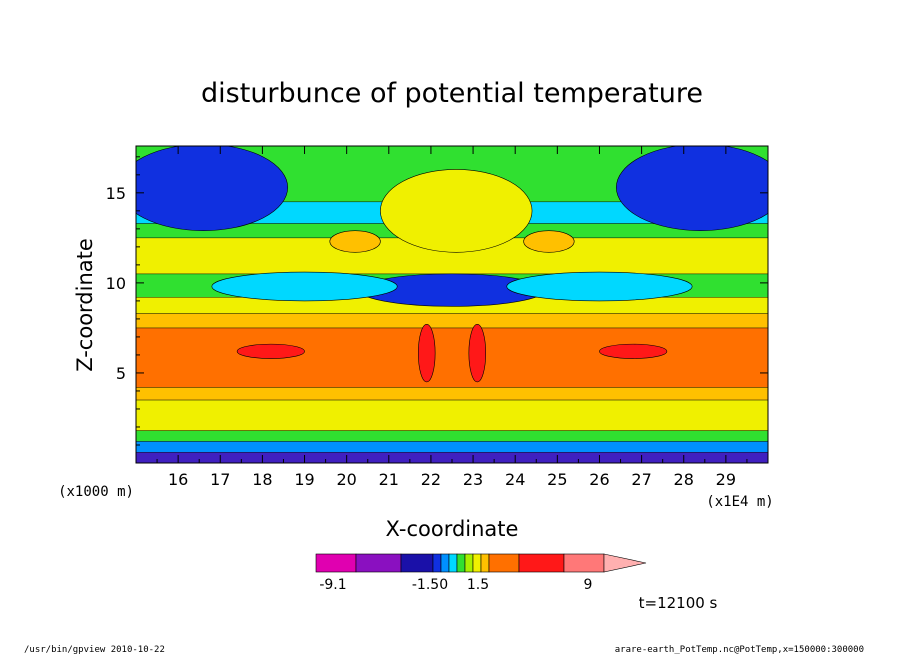  What do you see at coordinates (116, 283) in the screenshot?
I see `y-tick-label: 10` at bounding box center [116, 283].